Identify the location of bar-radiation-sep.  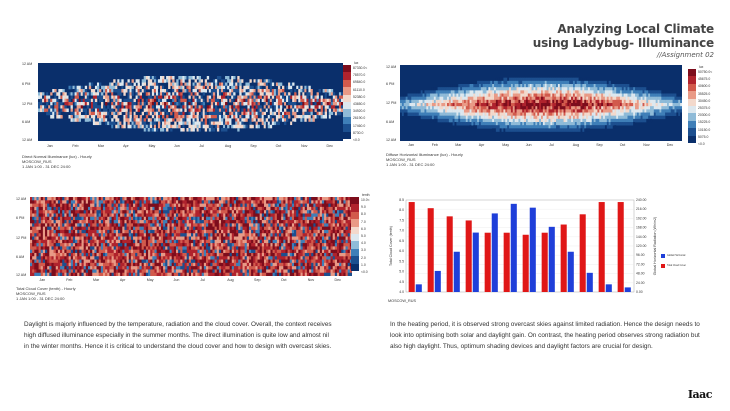
(570, 271).